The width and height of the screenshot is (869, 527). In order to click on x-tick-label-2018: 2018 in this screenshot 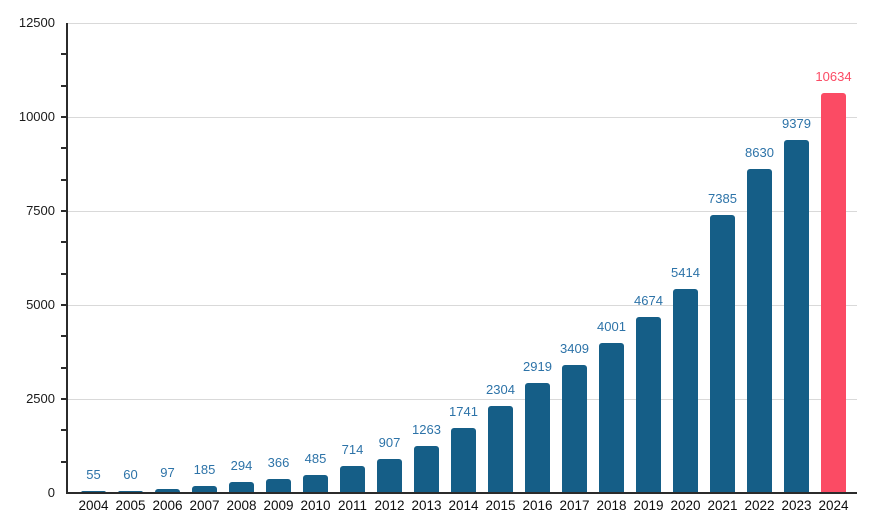, I will do `click(611, 505)`.